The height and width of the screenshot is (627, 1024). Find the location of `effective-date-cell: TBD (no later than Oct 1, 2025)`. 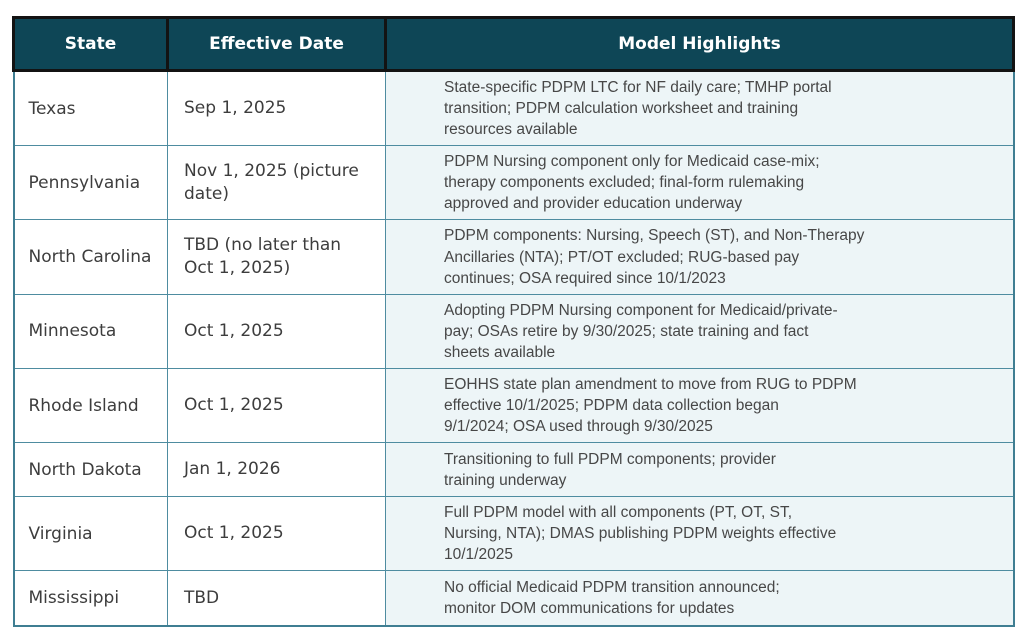

effective-date-cell: TBD (no later than Oct 1, 2025) is located at coordinates (276, 257).